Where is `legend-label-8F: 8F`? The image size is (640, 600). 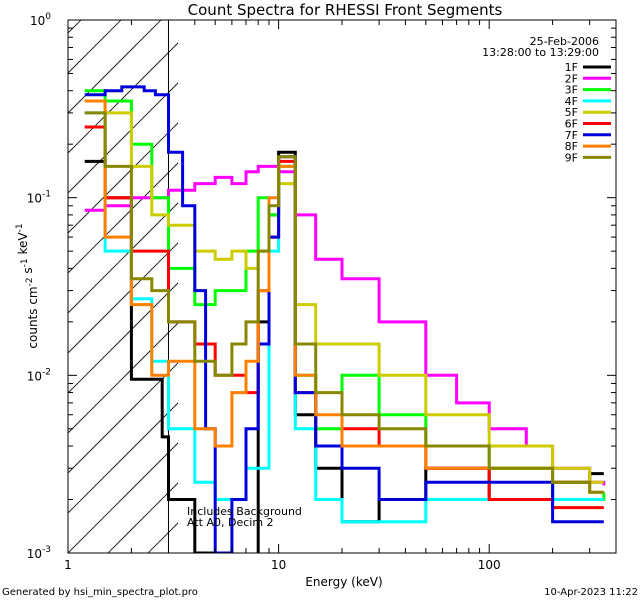
legend-label-8F: 8F is located at coordinates (571, 146).